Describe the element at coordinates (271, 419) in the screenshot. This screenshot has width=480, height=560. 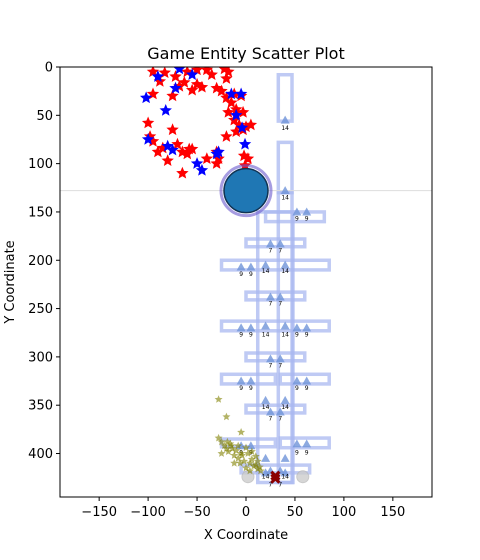
I see `triangle-label-26: 7` at that location.